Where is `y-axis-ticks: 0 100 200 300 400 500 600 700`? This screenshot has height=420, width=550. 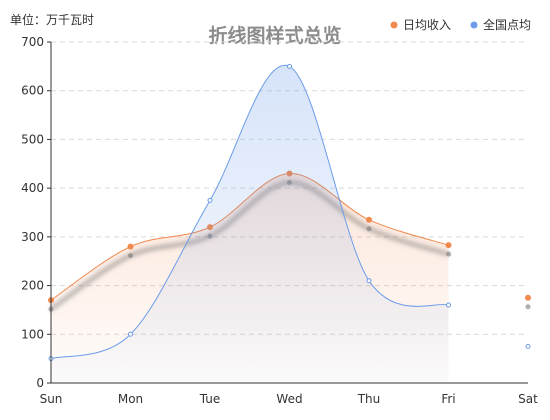
y-axis-ticks: 0 100 200 300 400 500 600 700 is located at coordinates (32, 212).